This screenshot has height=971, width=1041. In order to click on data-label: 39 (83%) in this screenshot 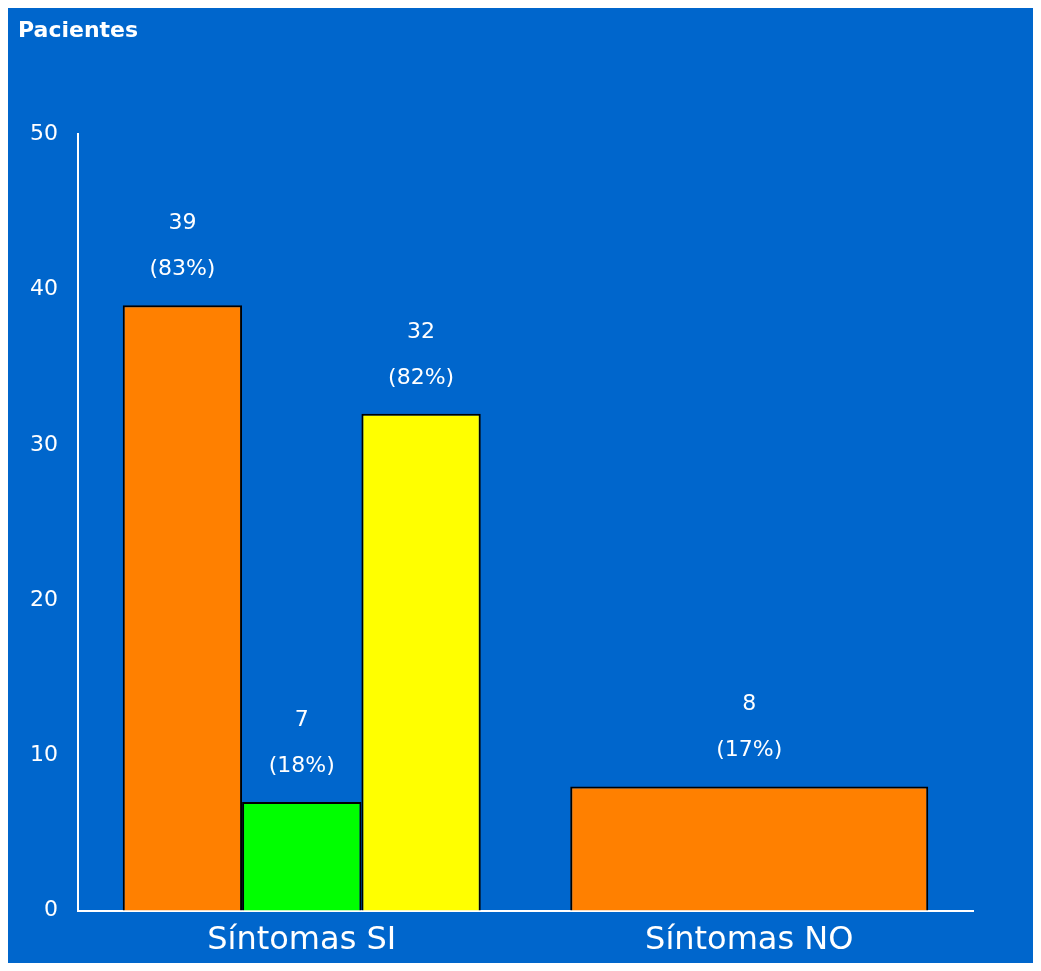, I will do `click(182, 245)`.